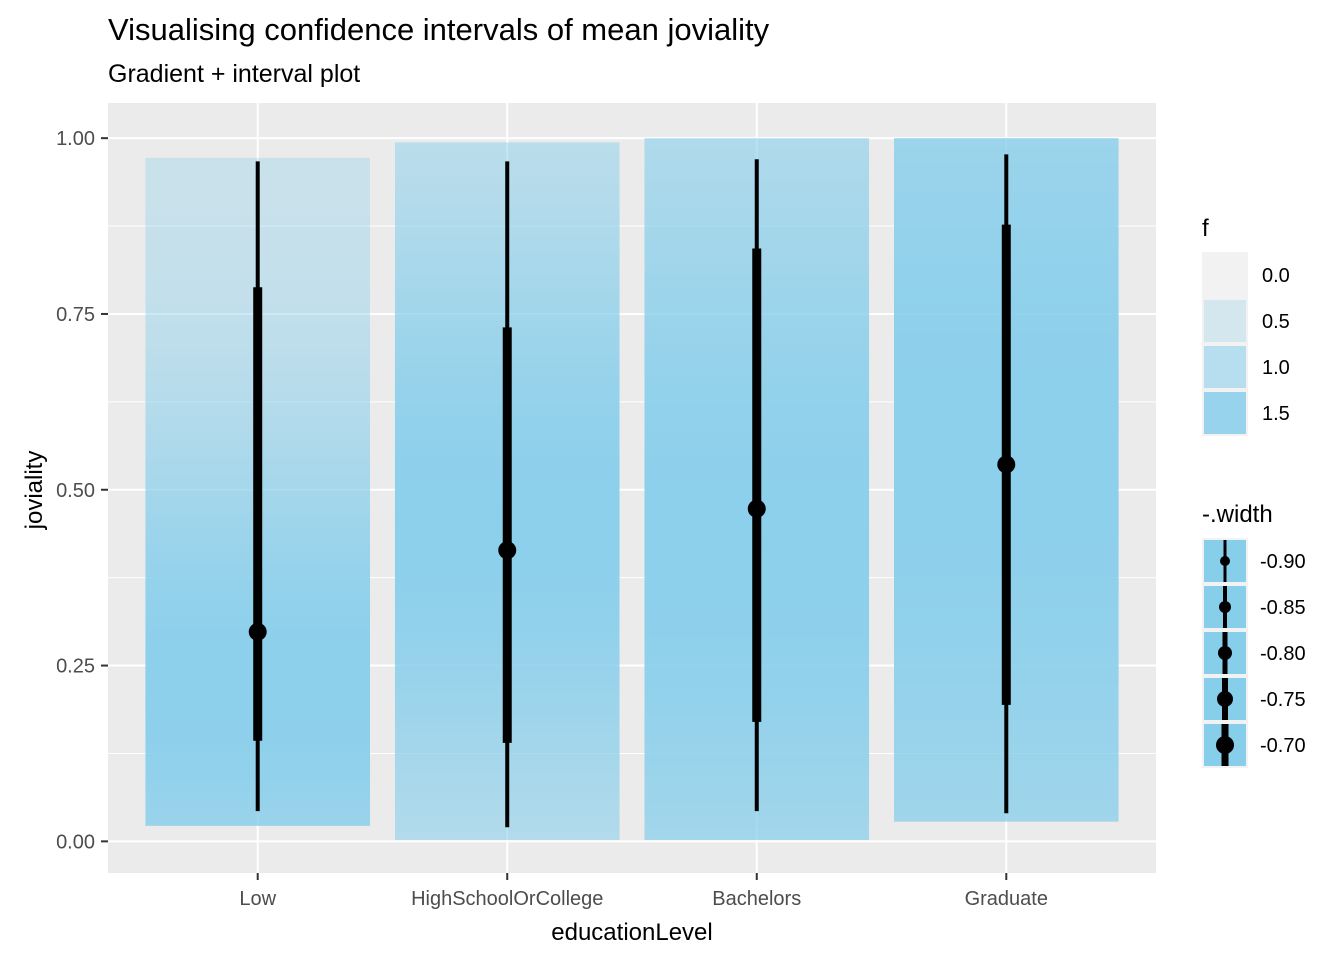 This screenshot has height=960, width=1344. Describe the element at coordinates (631, 932) in the screenshot. I see `x-axis-title: educationLevel` at that location.